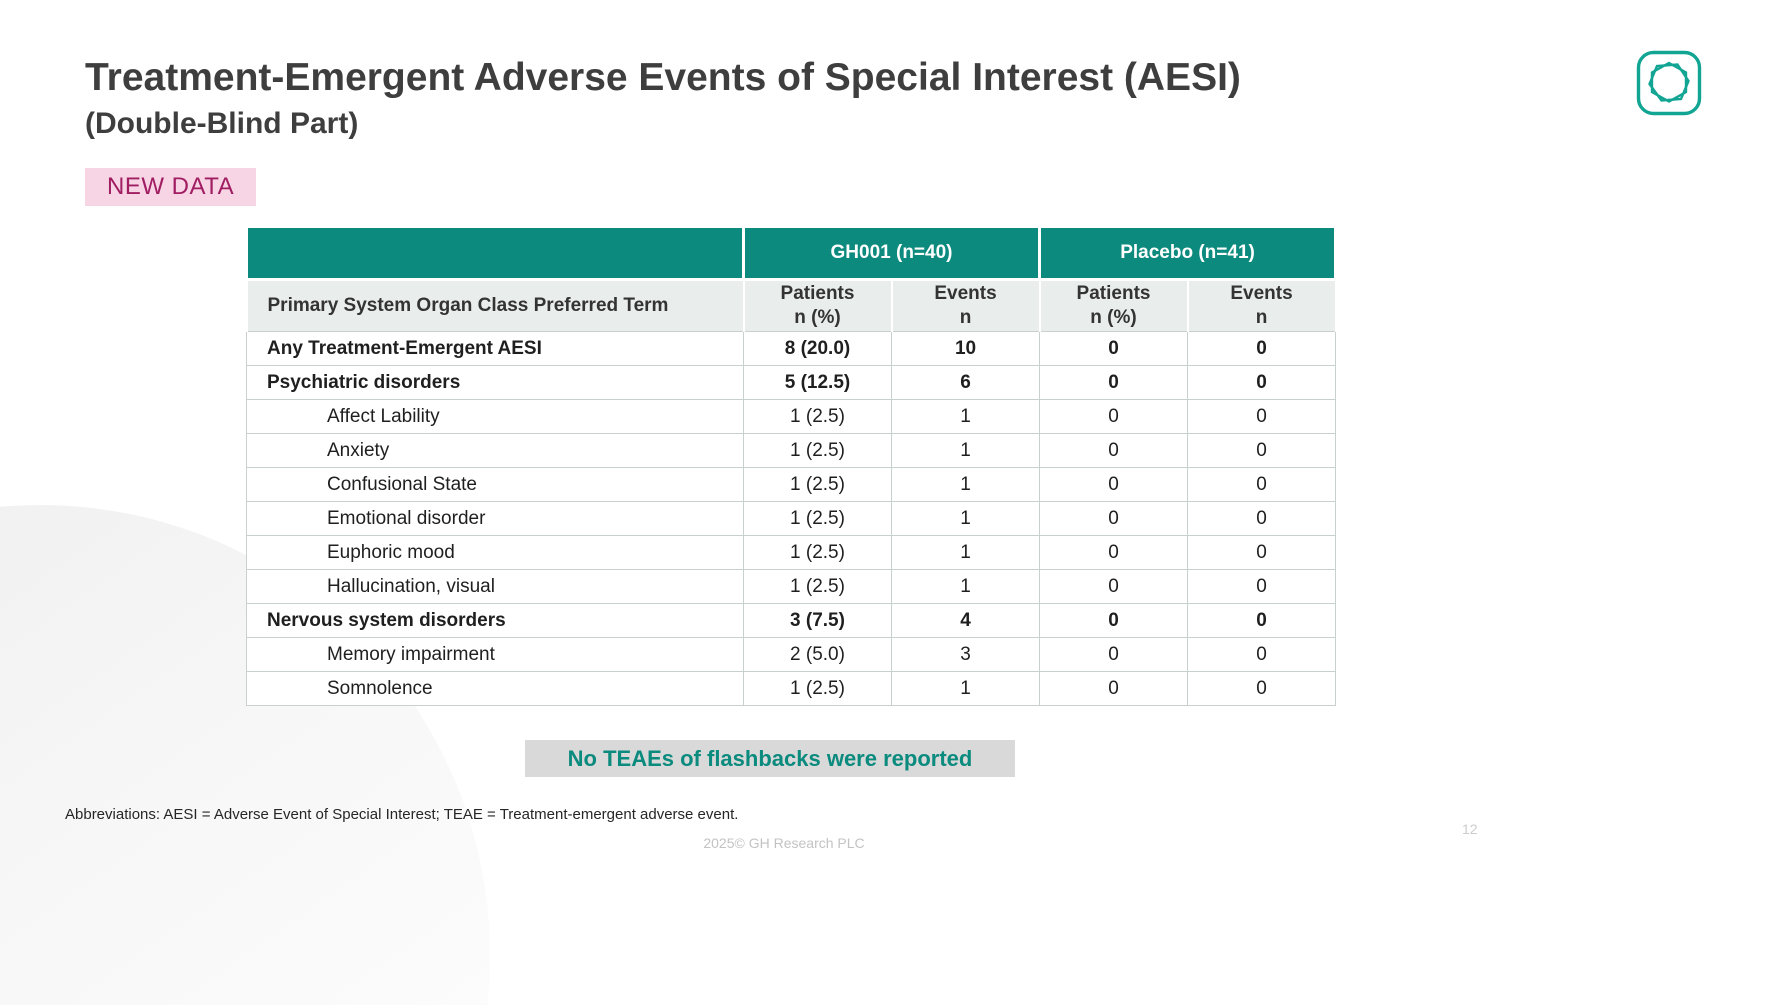 This screenshot has height=1005, width=1789. I want to click on table-row: Euphoric mood 1 (2.5) 1 0 0, so click(791, 552).